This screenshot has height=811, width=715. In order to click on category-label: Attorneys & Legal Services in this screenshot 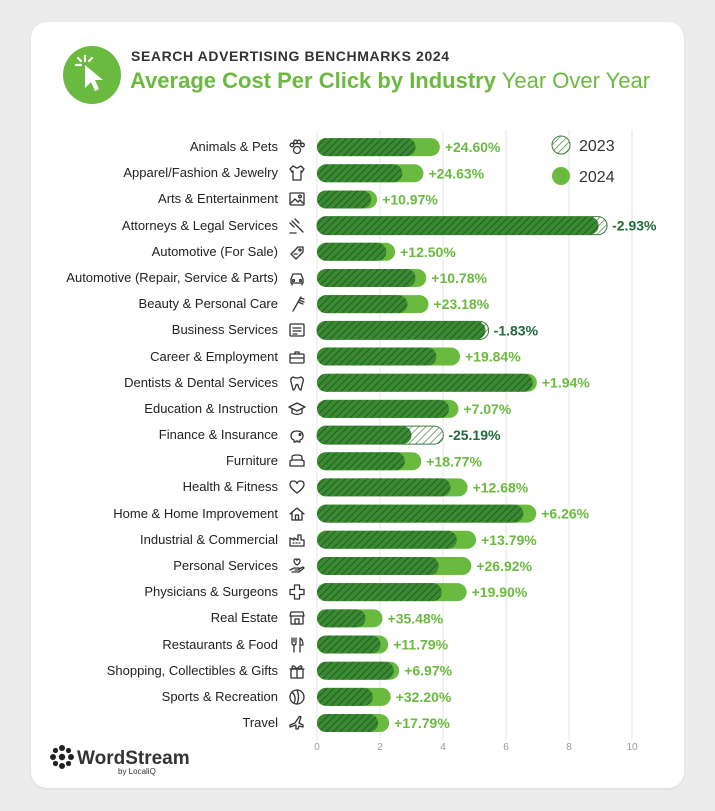, I will do `click(199, 225)`.